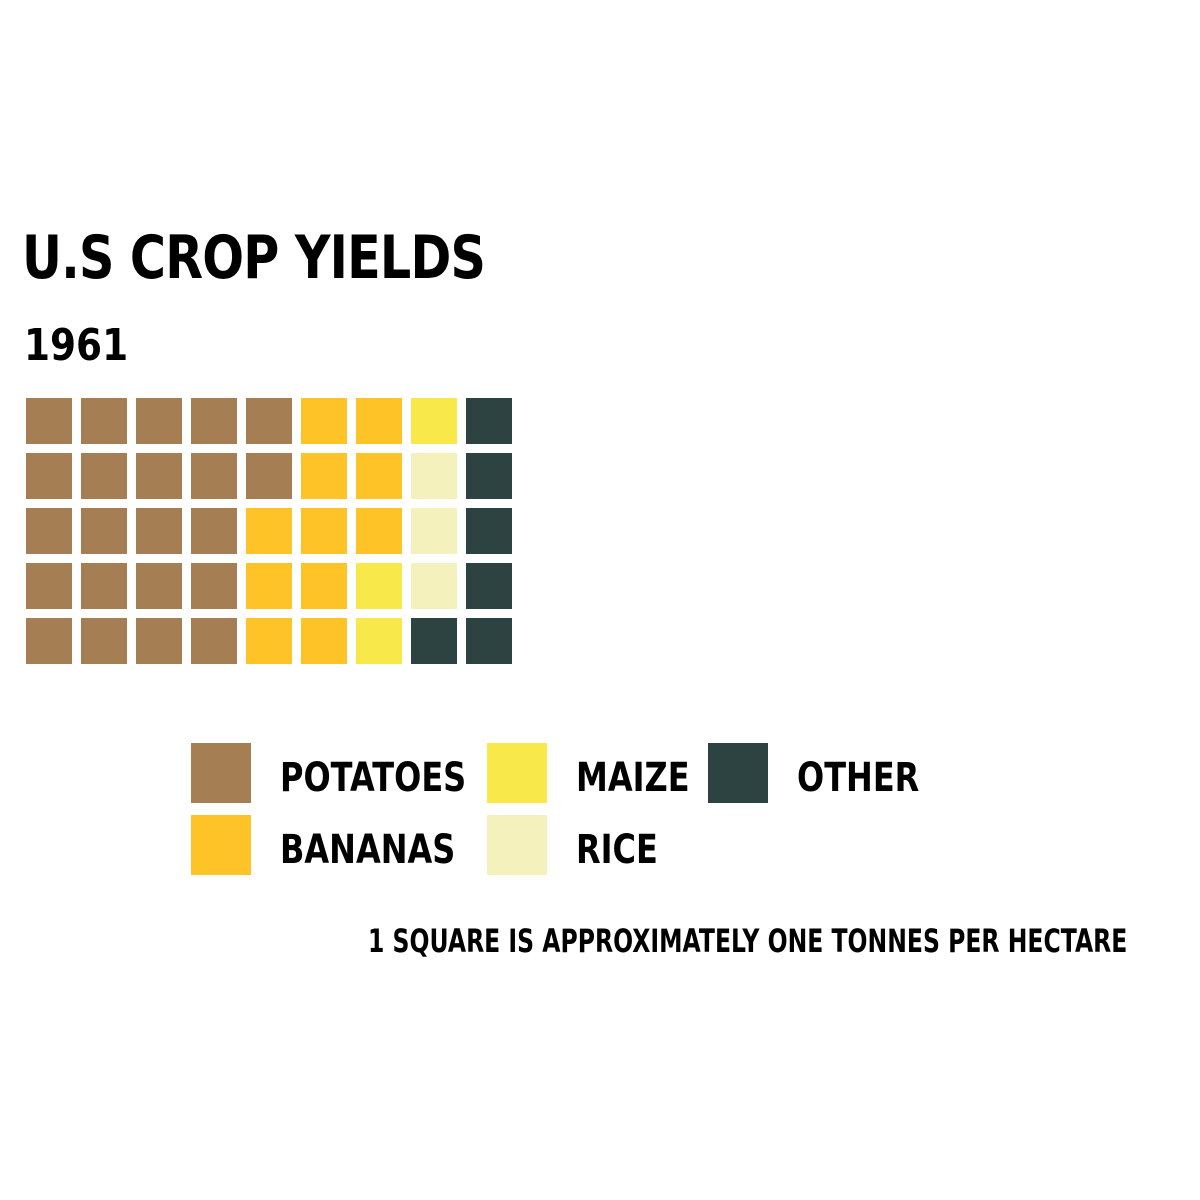 This screenshot has width=1200, height=1200. I want to click on legend-swatch-potatoes, so click(221, 773).